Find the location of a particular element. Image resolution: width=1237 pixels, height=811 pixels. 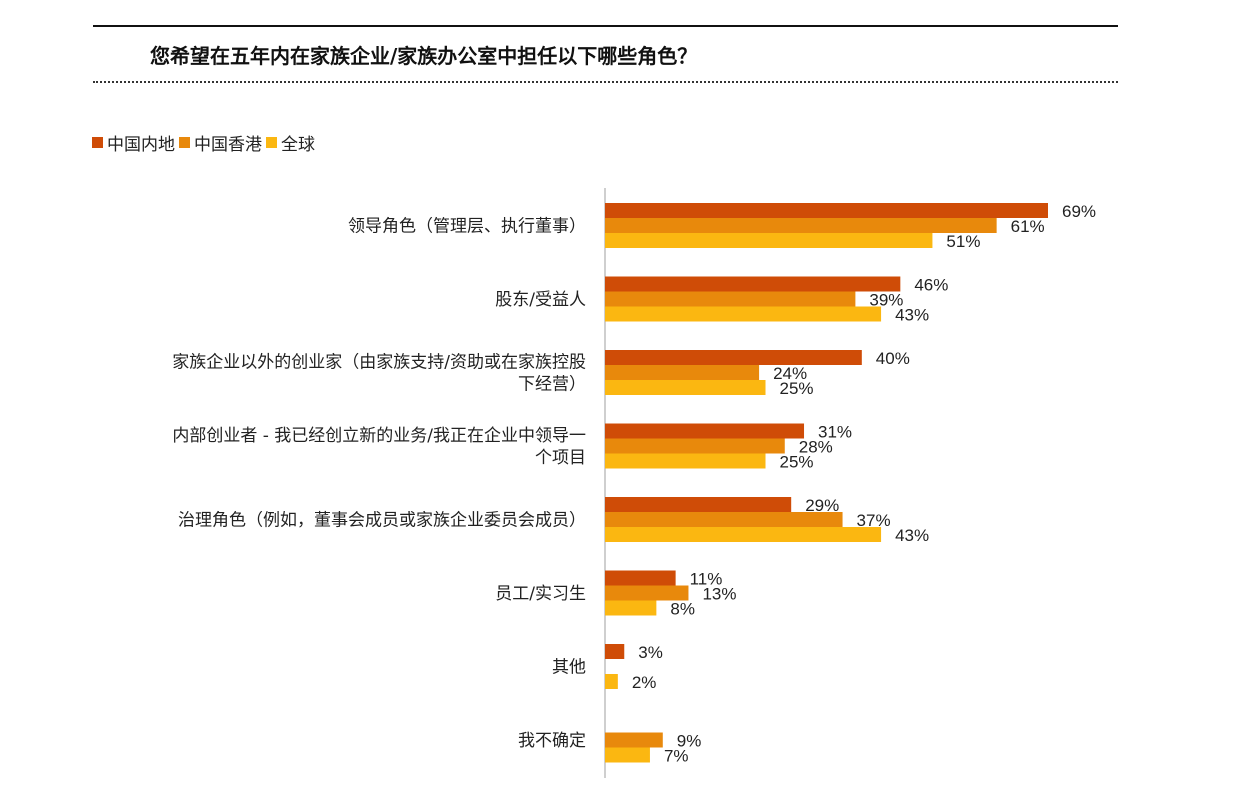

category-label: 股东/受益人 is located at coordinates (540, 300).